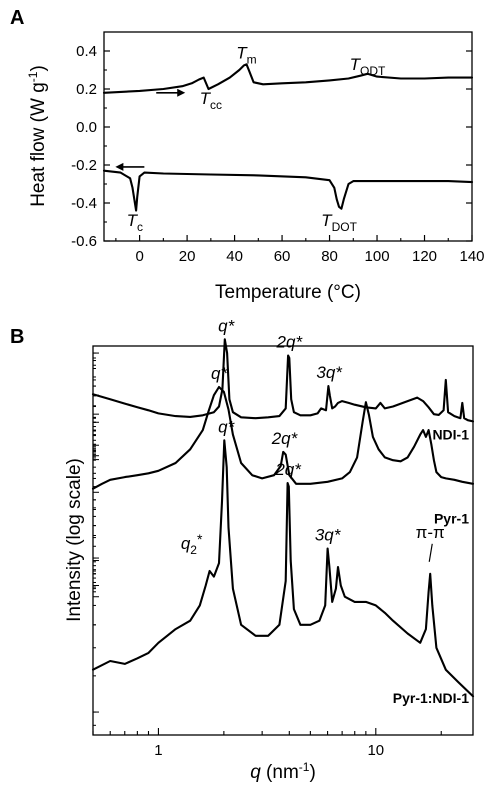 Image resolution: width=488 pixels, height=791 pixels. I want to click on panel-b-x-title-text: (nm, so click(280, 772).